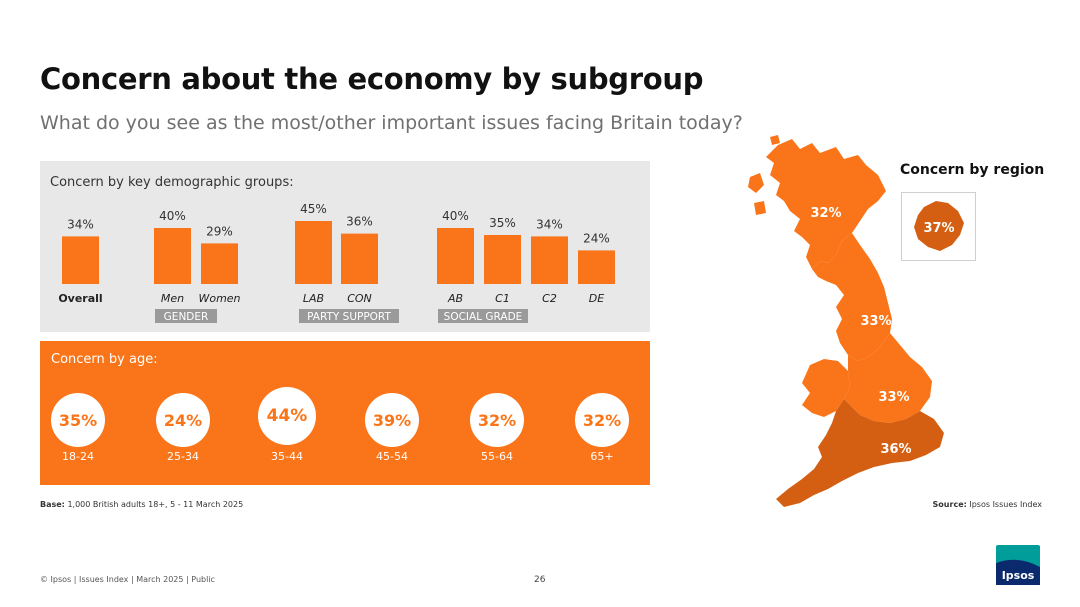 The width and height of the screenshot is (1080, 607). Describe the element at coordinates (826, 204) in the screenshot. I see `map-region-scotland` at that location.